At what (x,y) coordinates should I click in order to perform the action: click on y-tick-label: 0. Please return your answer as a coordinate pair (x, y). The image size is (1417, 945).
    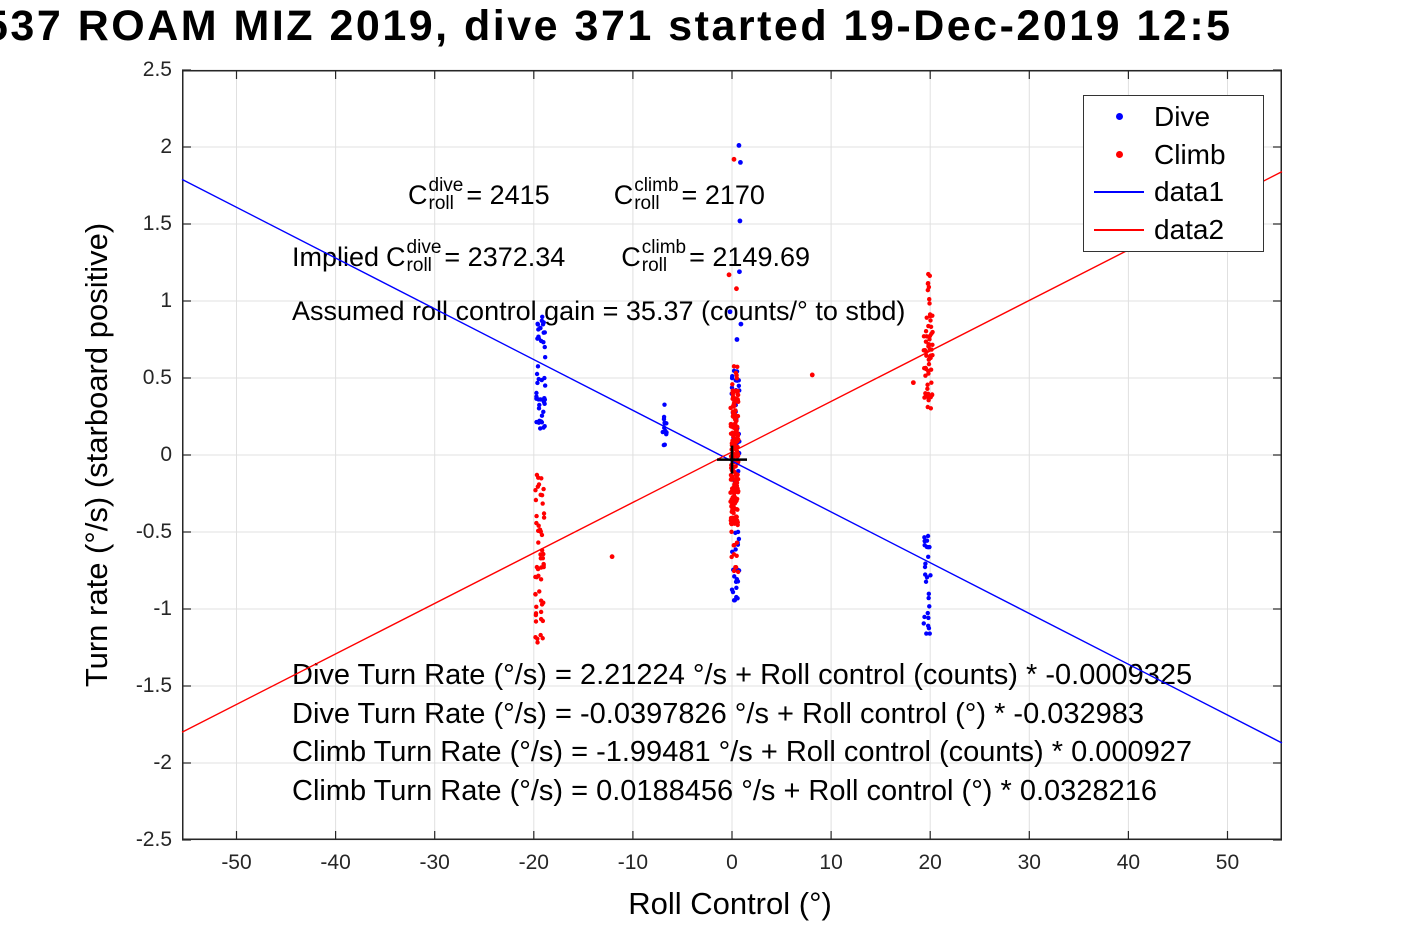
    Looking at the image, I should click on (166, 454).